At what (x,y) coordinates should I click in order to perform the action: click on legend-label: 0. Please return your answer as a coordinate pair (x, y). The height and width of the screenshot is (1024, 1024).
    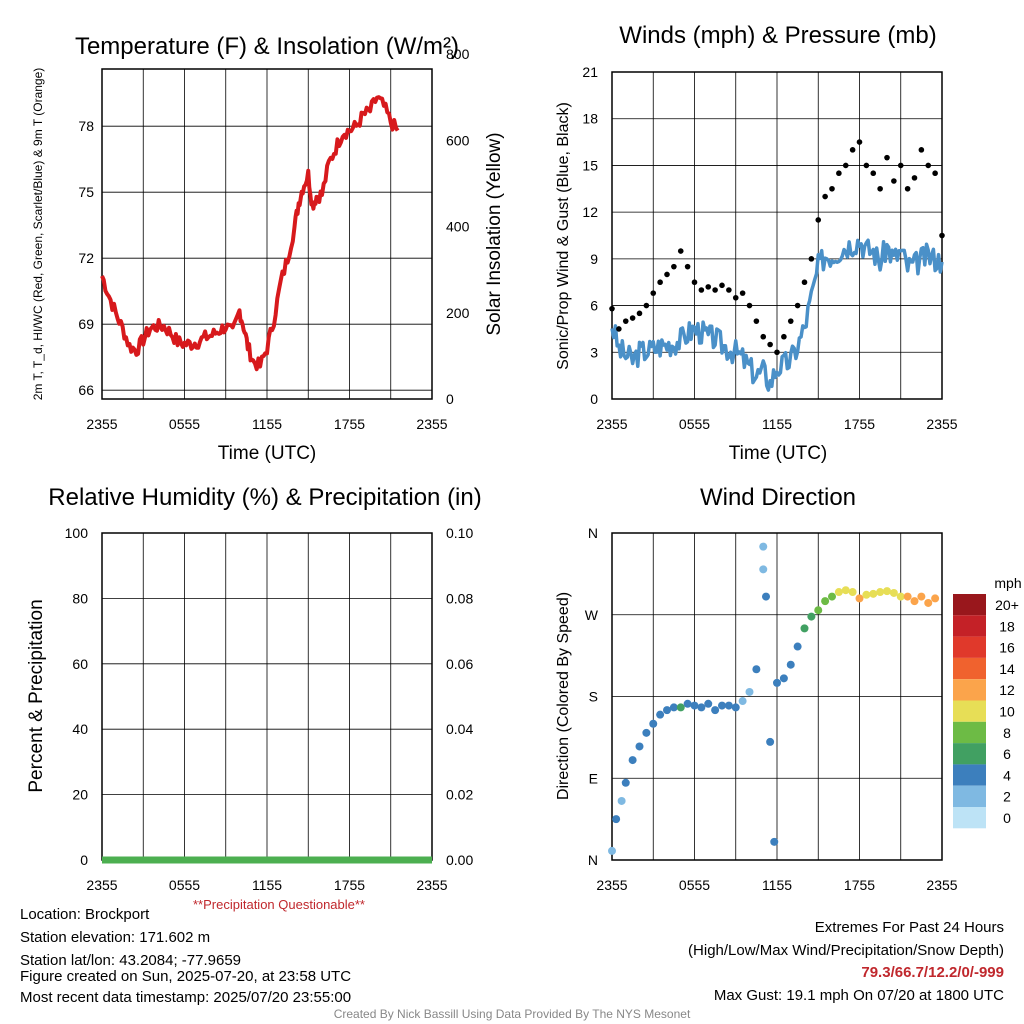
    Looking at the image, I should click on (1007, 818).